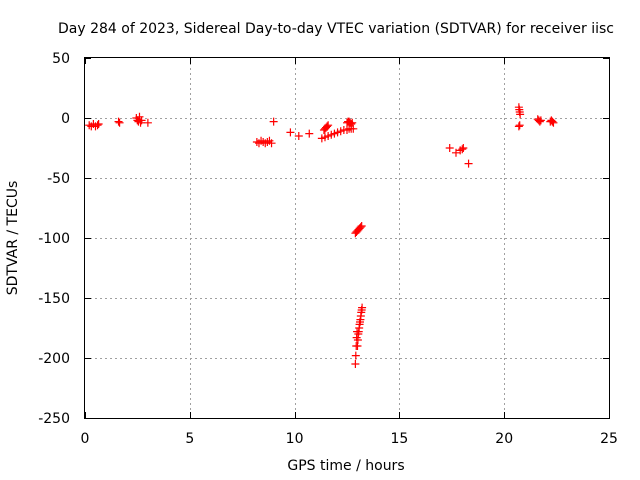 Image resolution: width=640 pixels, height=480 pixels. Describe the element at coordinates (85, 439) in the screenshot. I see `x-tick-label: 0` at that location.